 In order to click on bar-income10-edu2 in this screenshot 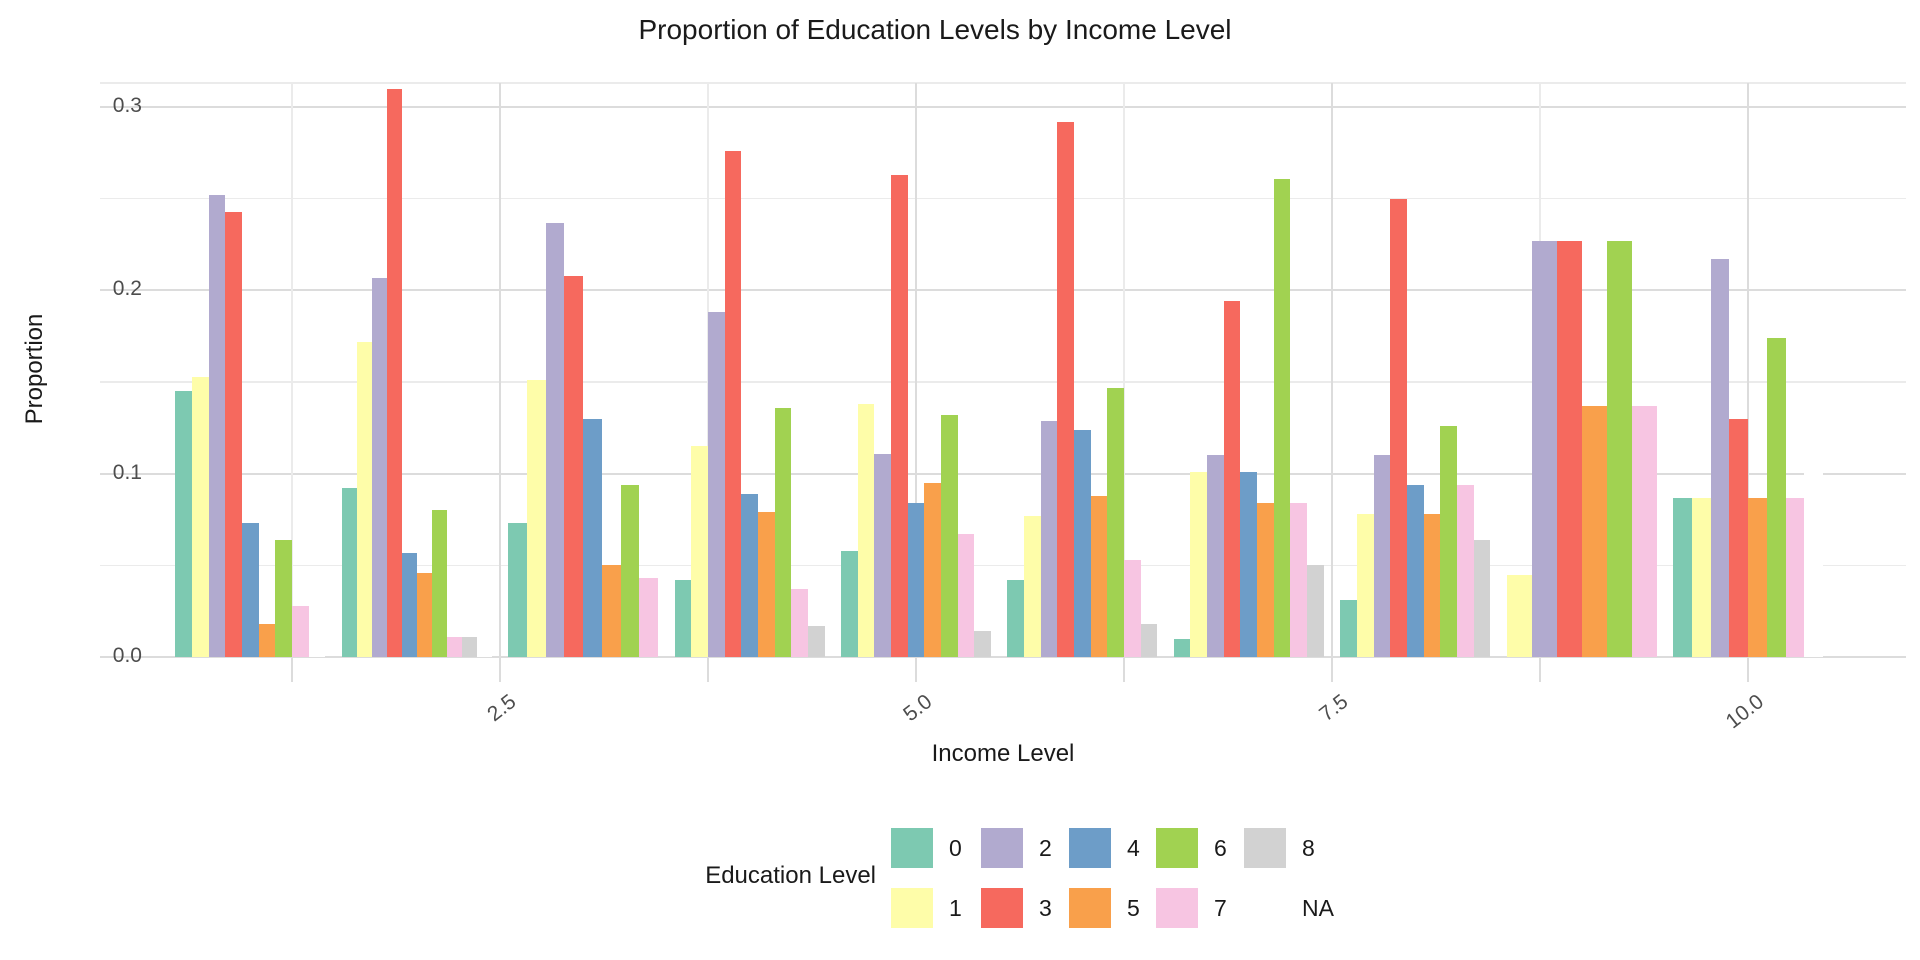, I will do `click(1720, 458)`.